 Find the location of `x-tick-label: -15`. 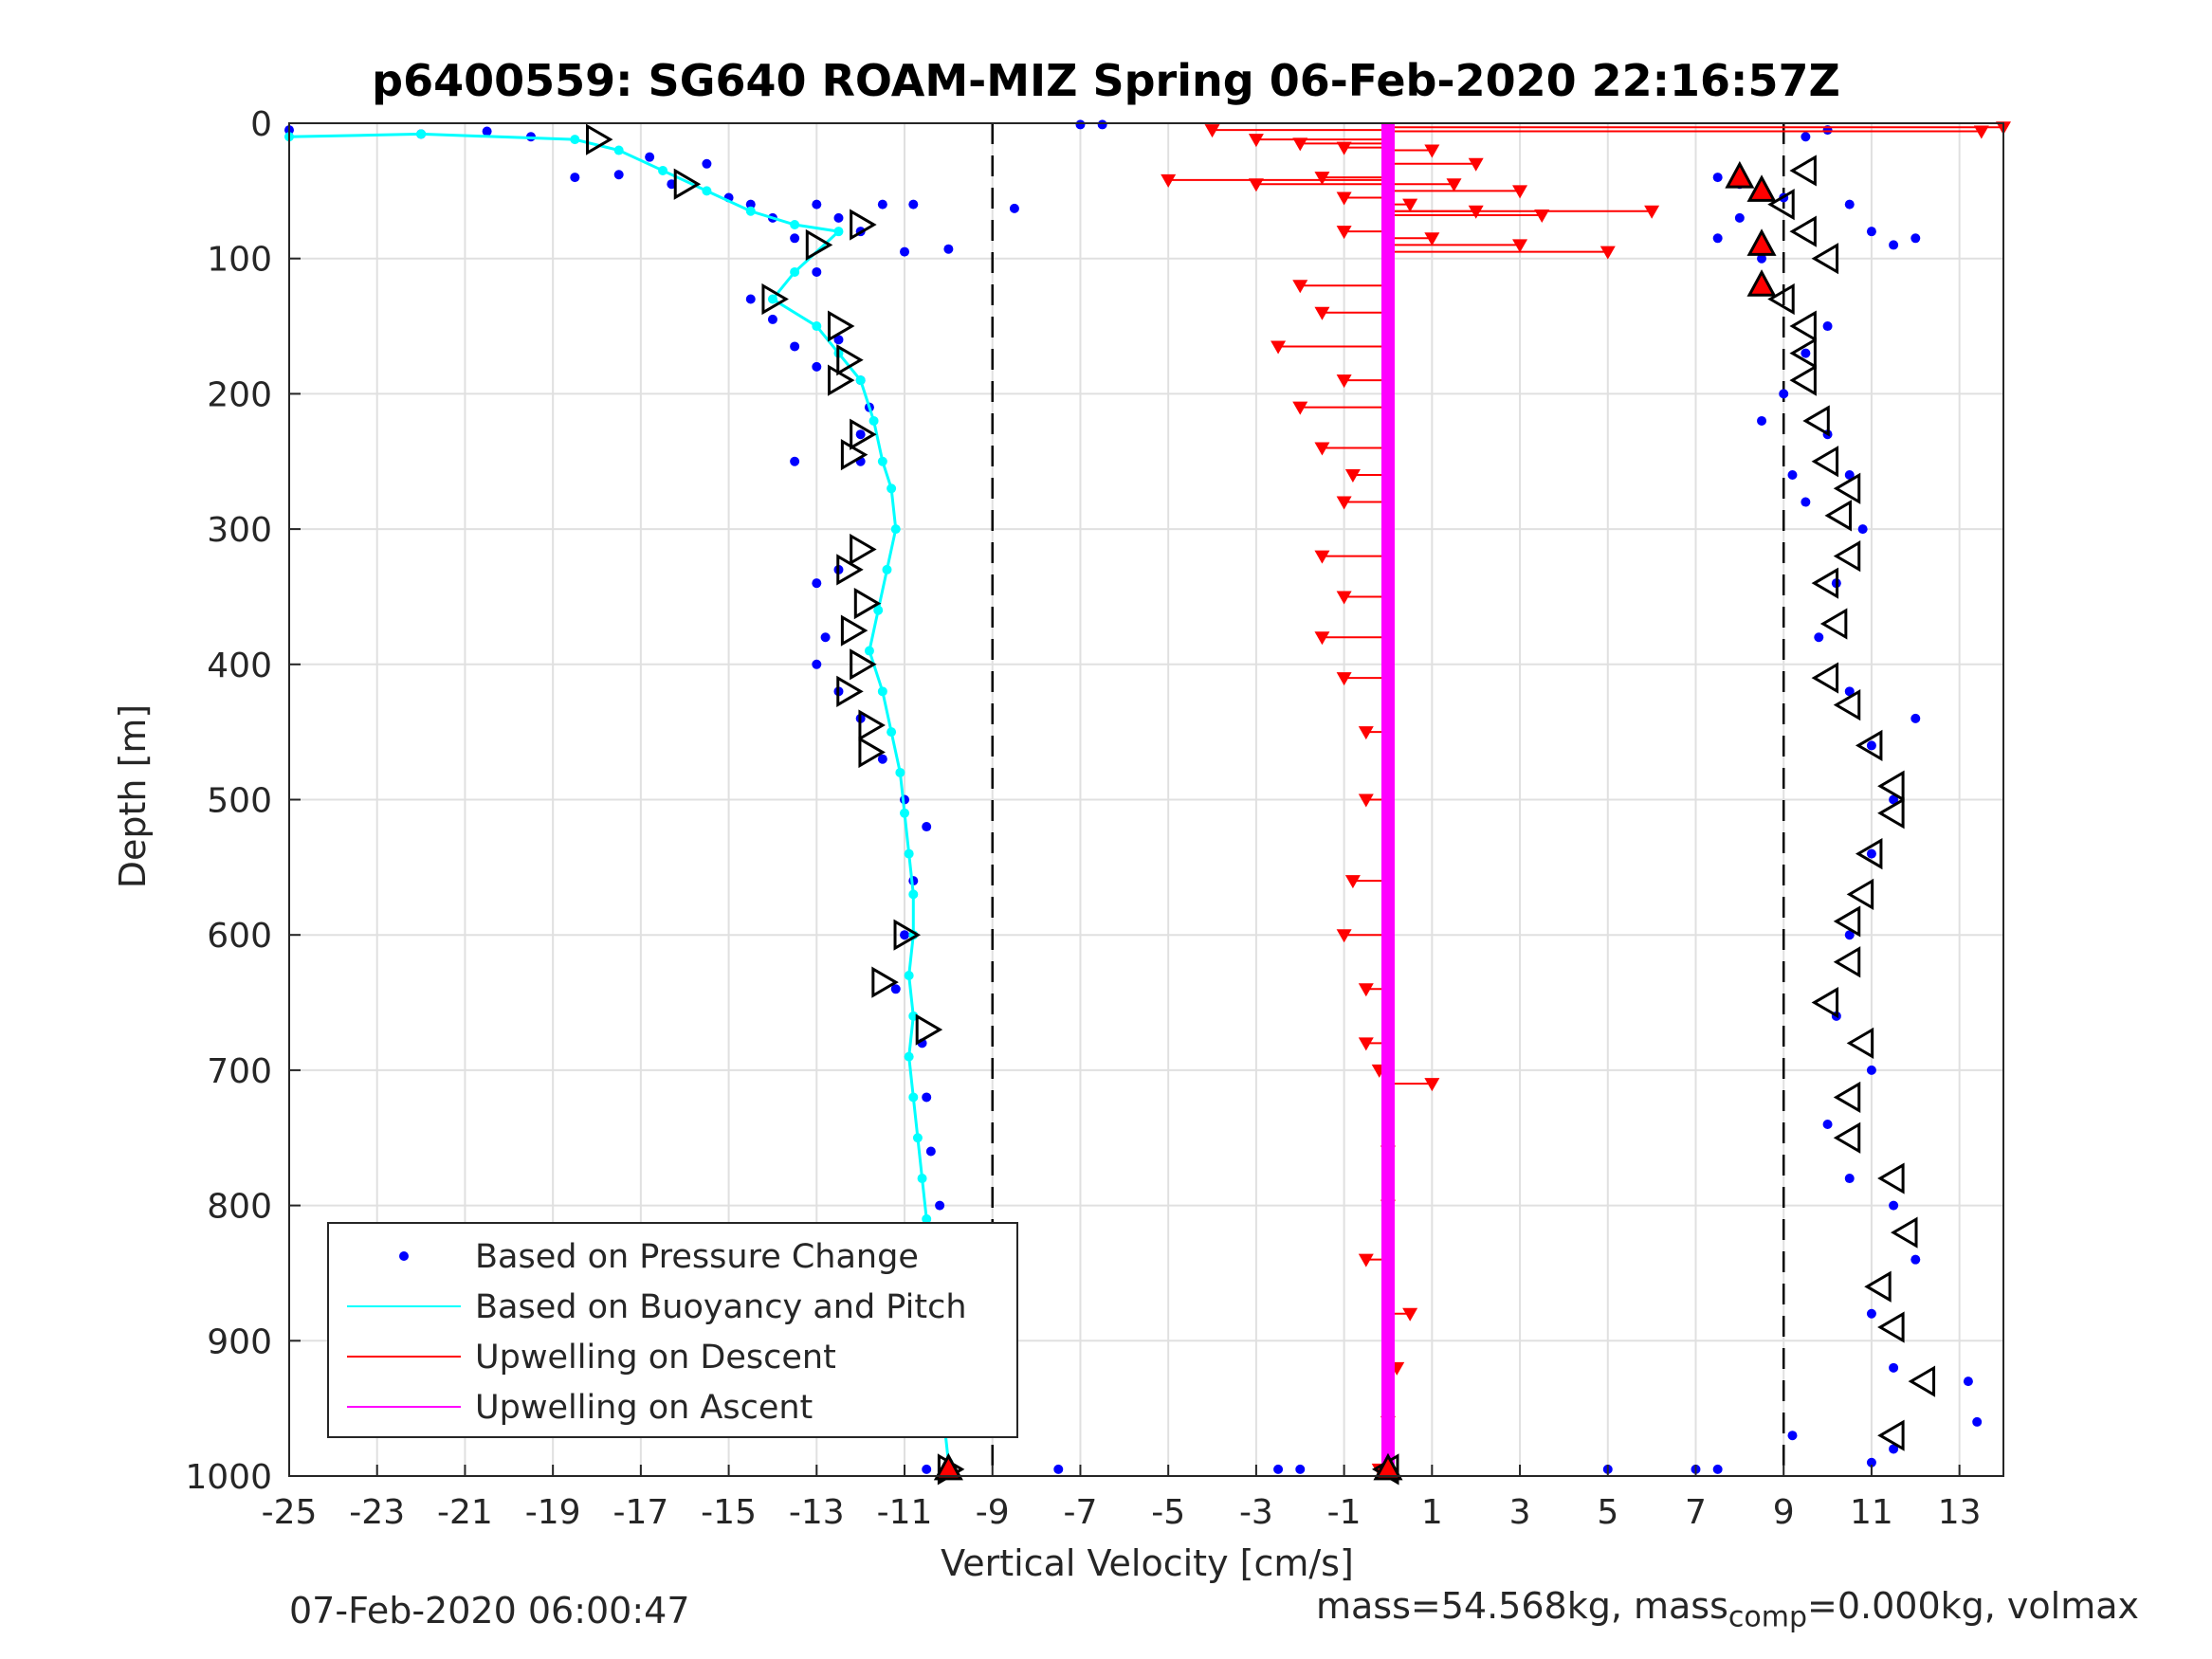

x-tick-label: -15 is located at coordinates (729, 1512).